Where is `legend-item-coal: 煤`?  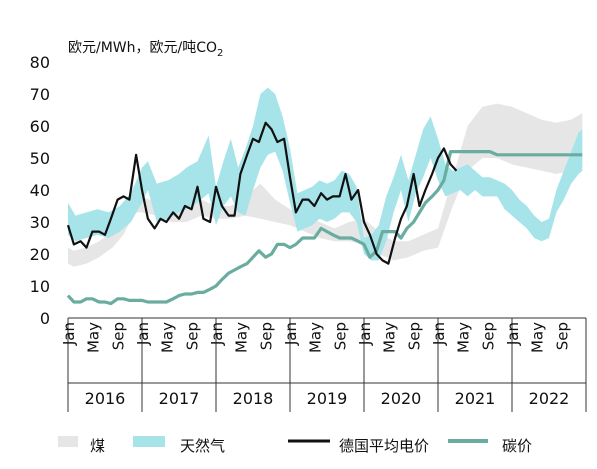
legend-item-coal: 煤 is located at coordinates (81, 445).